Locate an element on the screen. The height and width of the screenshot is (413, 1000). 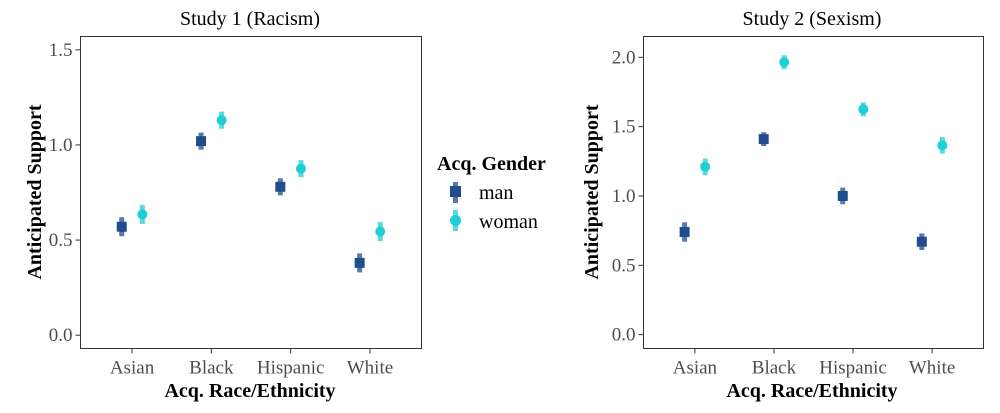
panel2-x-axis: Asian Black Hispanic White is located at coordinates (814, 363).